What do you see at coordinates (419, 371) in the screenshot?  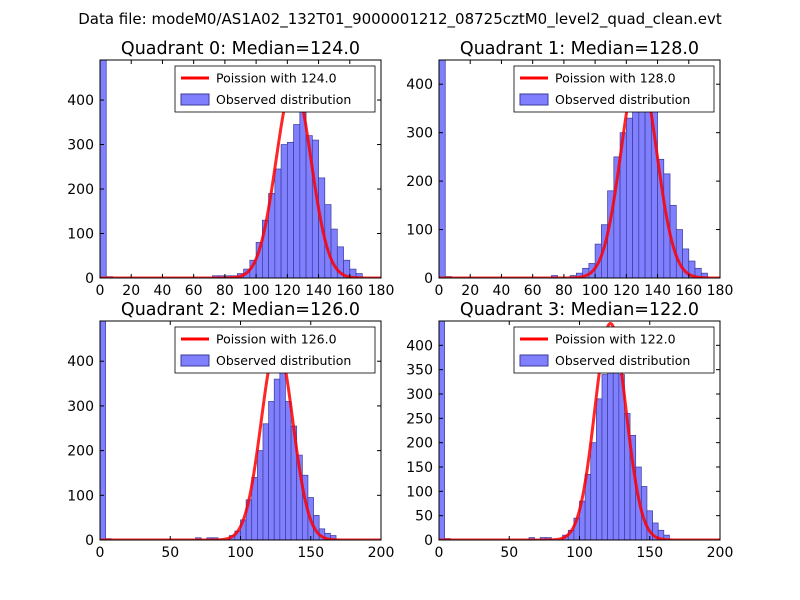 I see `y-tick-label: 350` at bounding box center [419, 371].